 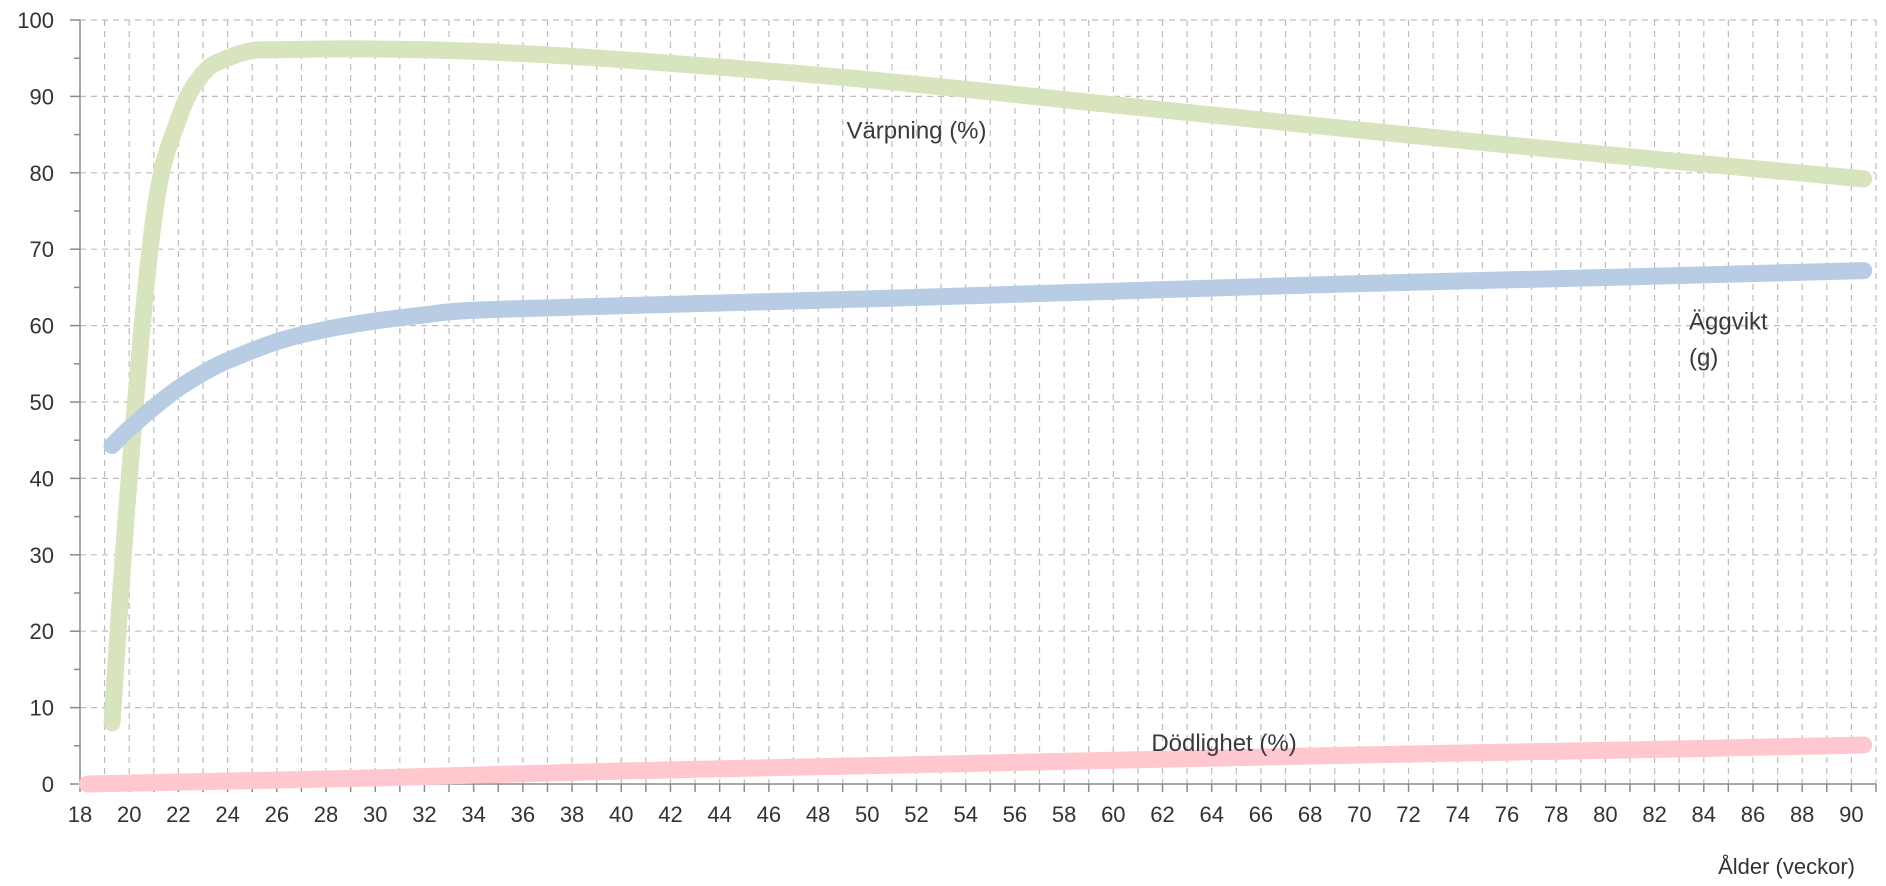 I want to click on x-tick-label: 70, so click(x=1359, y=814).